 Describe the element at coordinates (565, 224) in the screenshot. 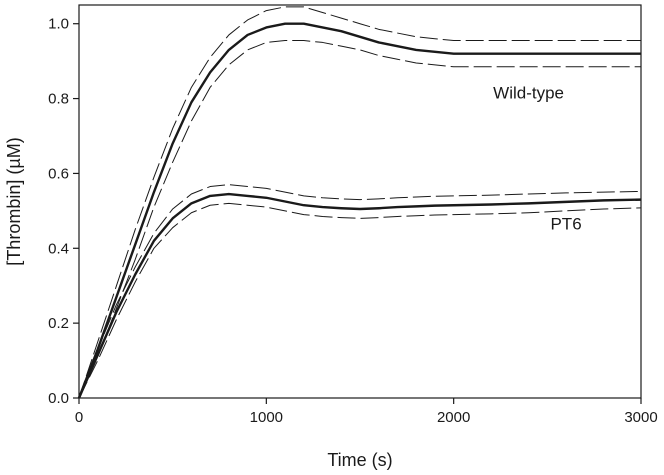

I see `pt6-series-label: PT6` at that location.